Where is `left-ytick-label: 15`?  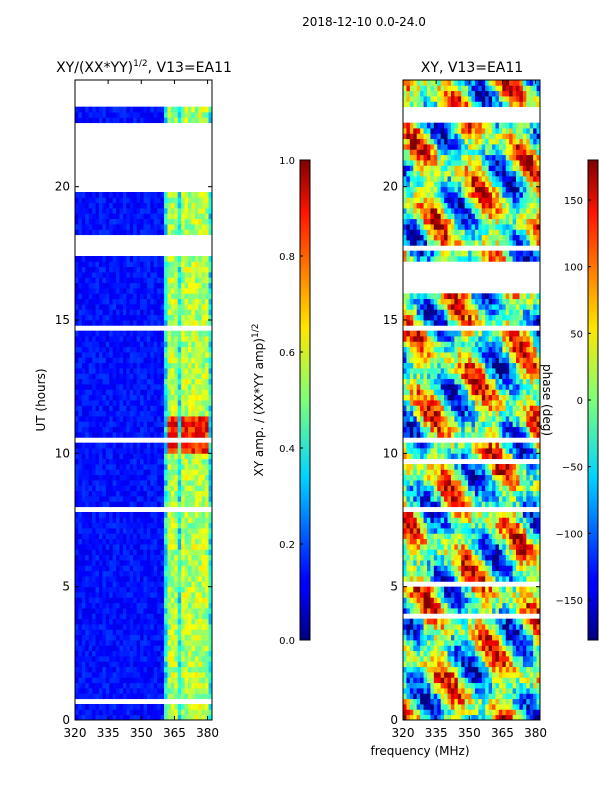
left-ytick-label: 15 is located at coordinates (62, 320).